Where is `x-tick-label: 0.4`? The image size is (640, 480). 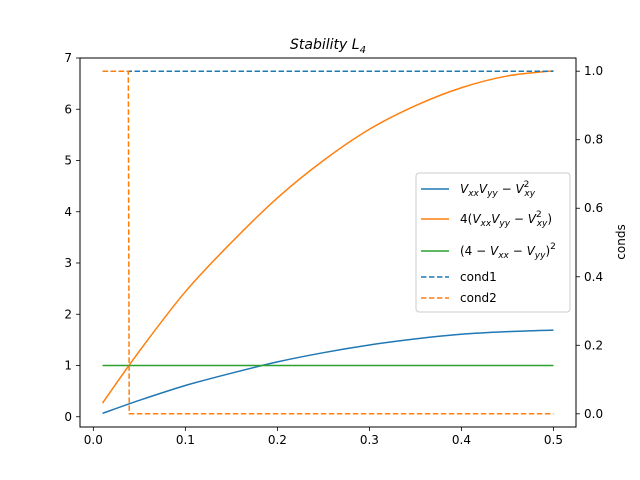
x-tick-label: 0.4 is located at coordinates (461, 440).